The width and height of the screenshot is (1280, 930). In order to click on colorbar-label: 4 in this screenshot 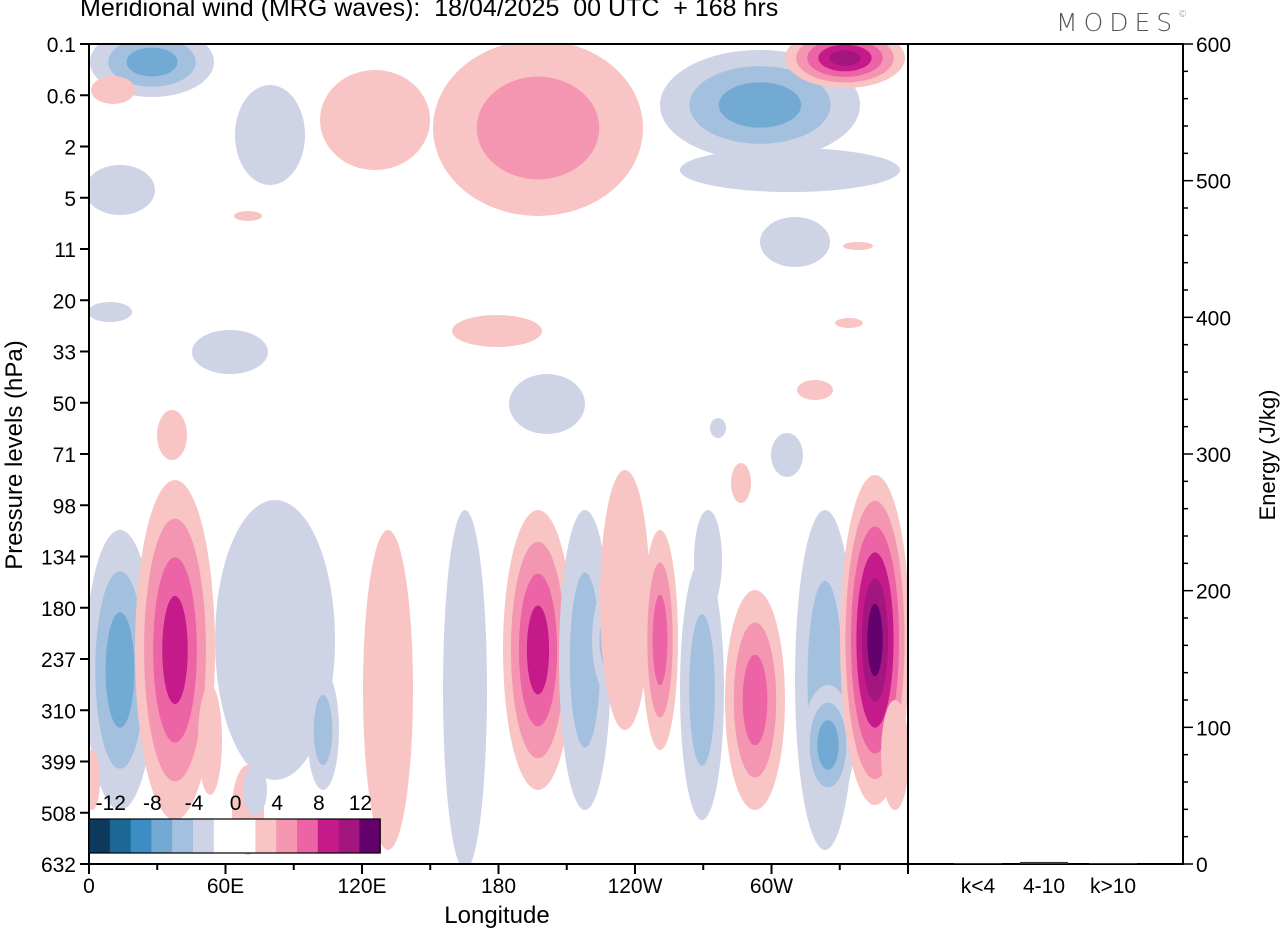, I will do `click(277, 803)`.